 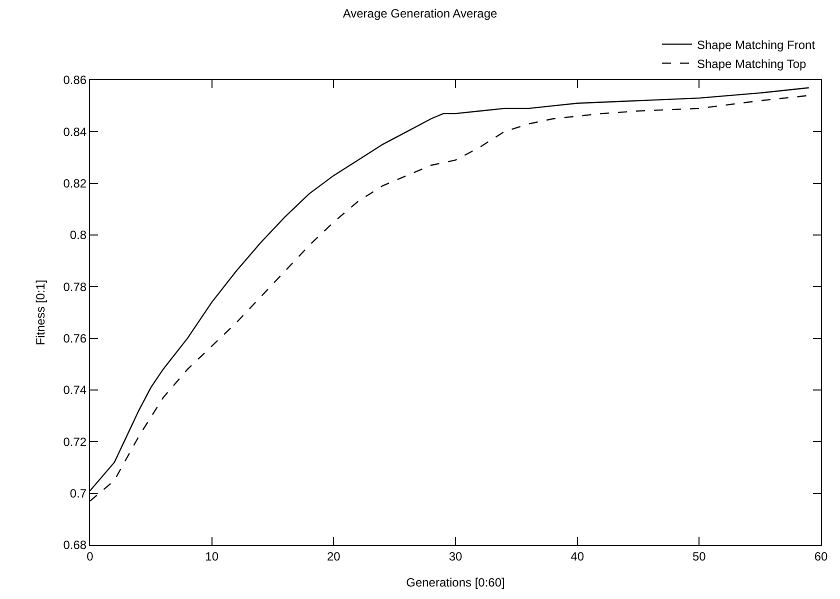 I want to click on x-tick-label: 50, so click(x=699, y=556).